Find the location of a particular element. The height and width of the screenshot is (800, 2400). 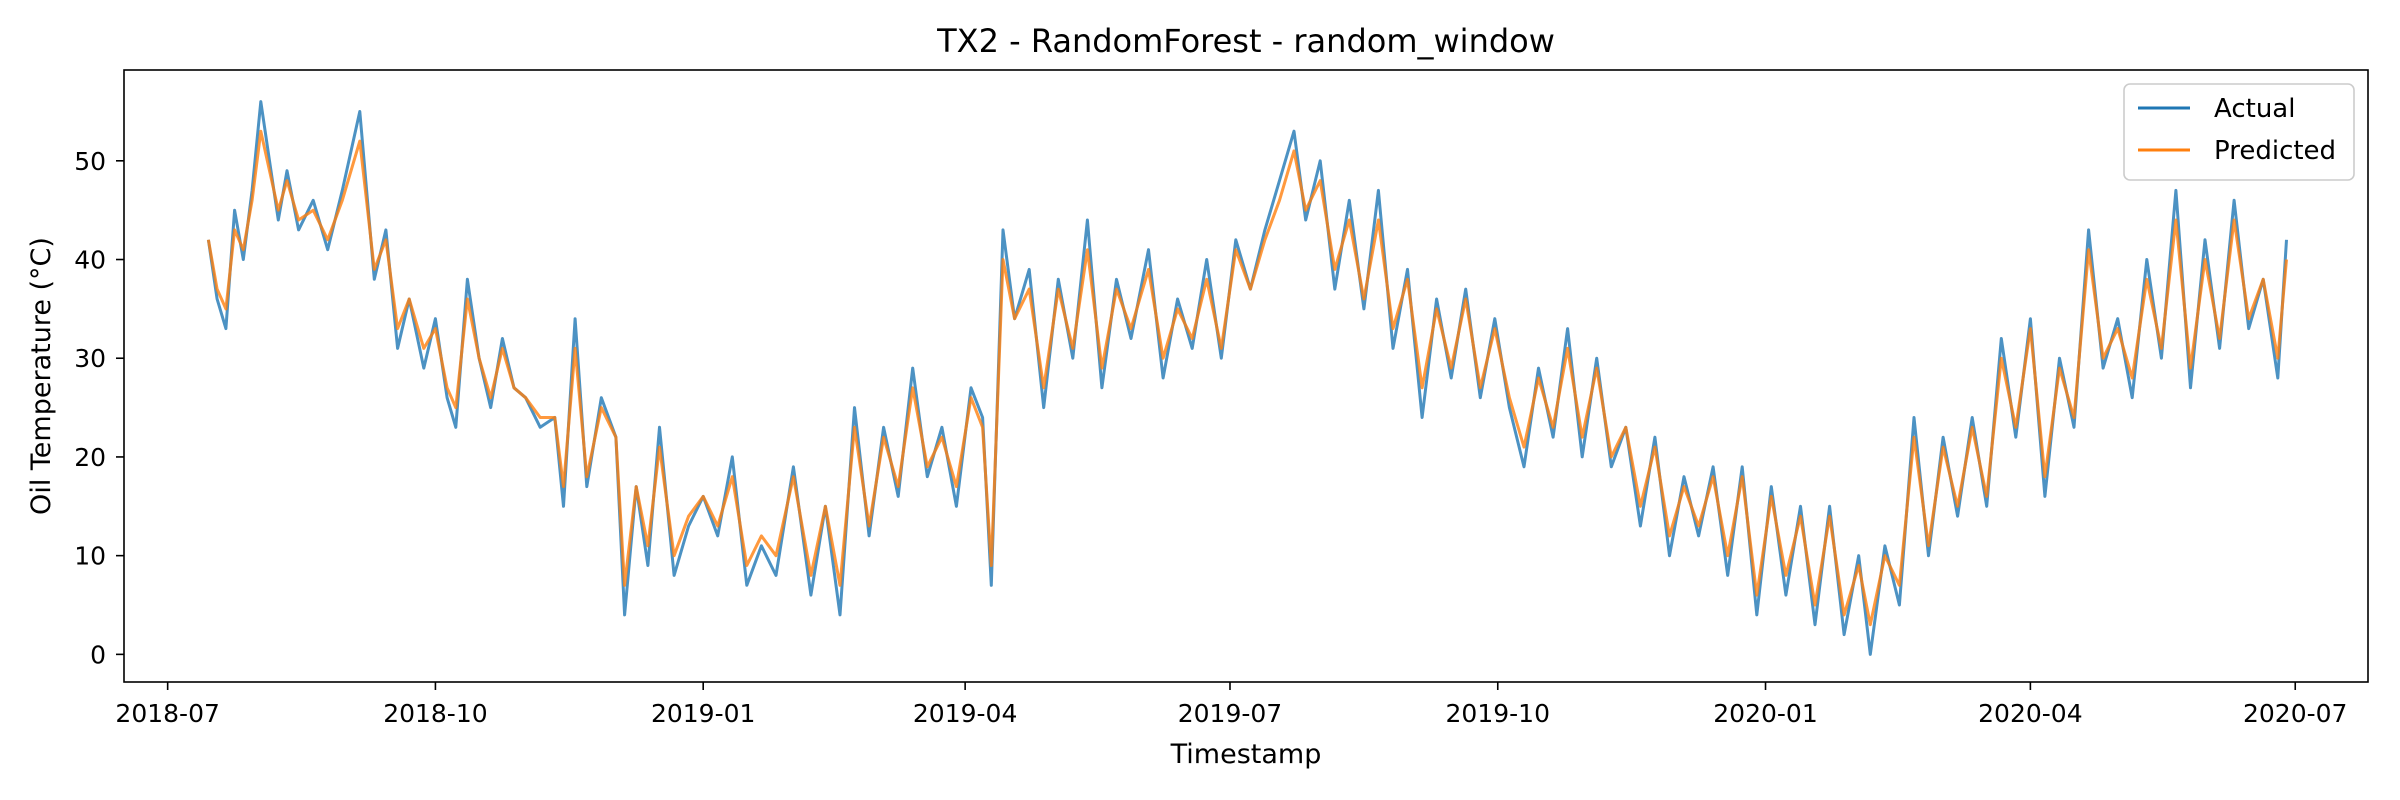

legend-label-actual: Actual is located at coordinates (2254, 109).